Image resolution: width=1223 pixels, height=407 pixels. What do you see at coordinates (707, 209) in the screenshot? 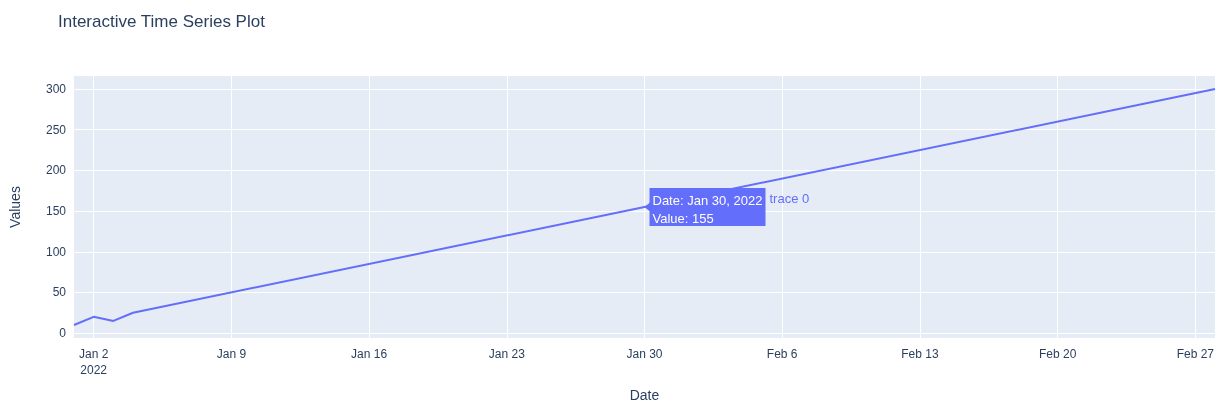
I see `annotation: Date: Jan 30, 2022 Value: 155` at bounding box center [707, 209].